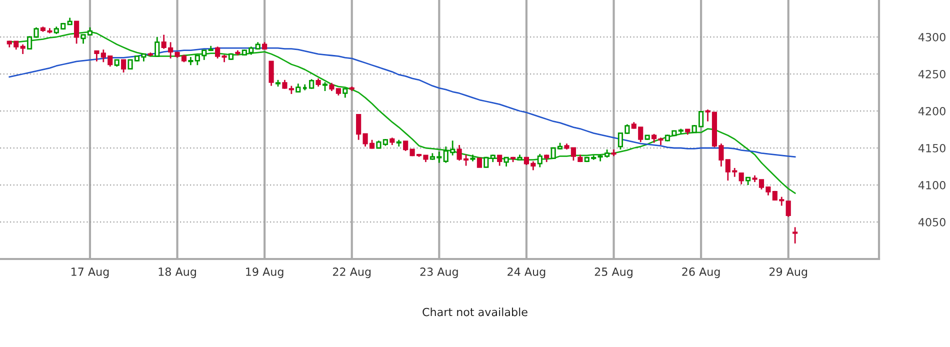 Image resolution: width=950 pixels, height=347 pixels. Describe the element at coordinates (439, 273) in the screenshot. I see `x-tick-label: 23 Aug` at that location.